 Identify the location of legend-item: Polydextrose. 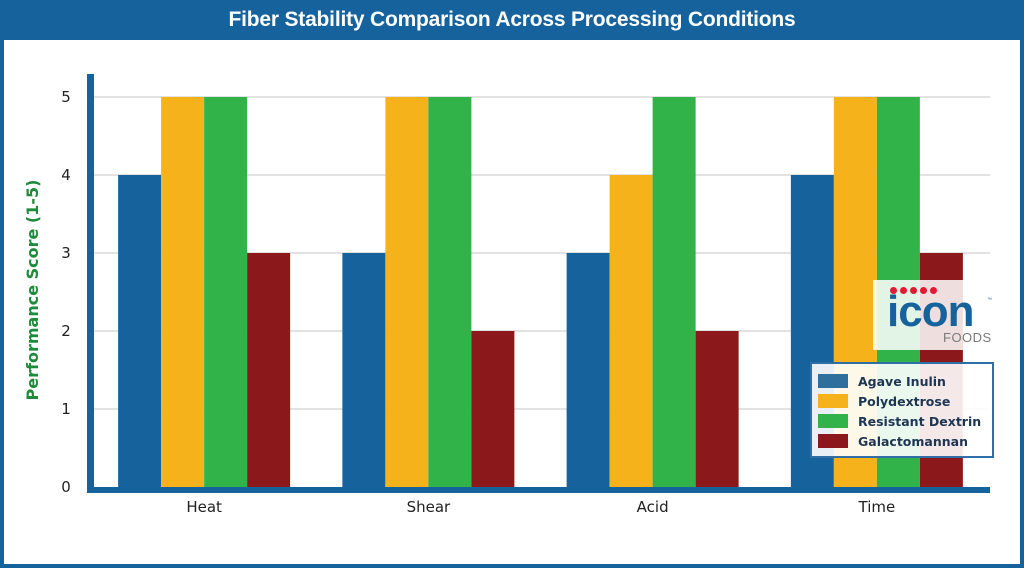
(902, 401).